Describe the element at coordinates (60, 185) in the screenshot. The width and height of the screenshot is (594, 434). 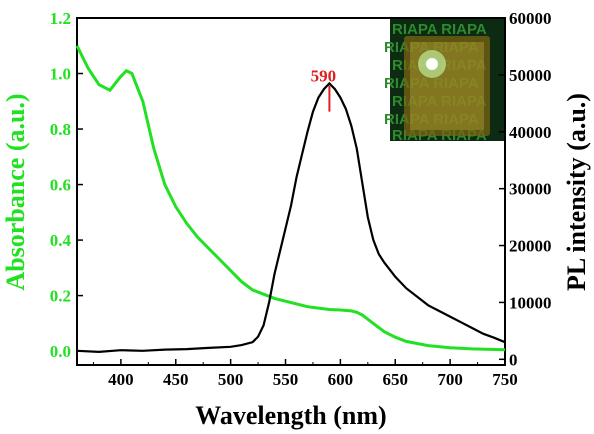
I see `left-tick-label: 0.6` at that location.